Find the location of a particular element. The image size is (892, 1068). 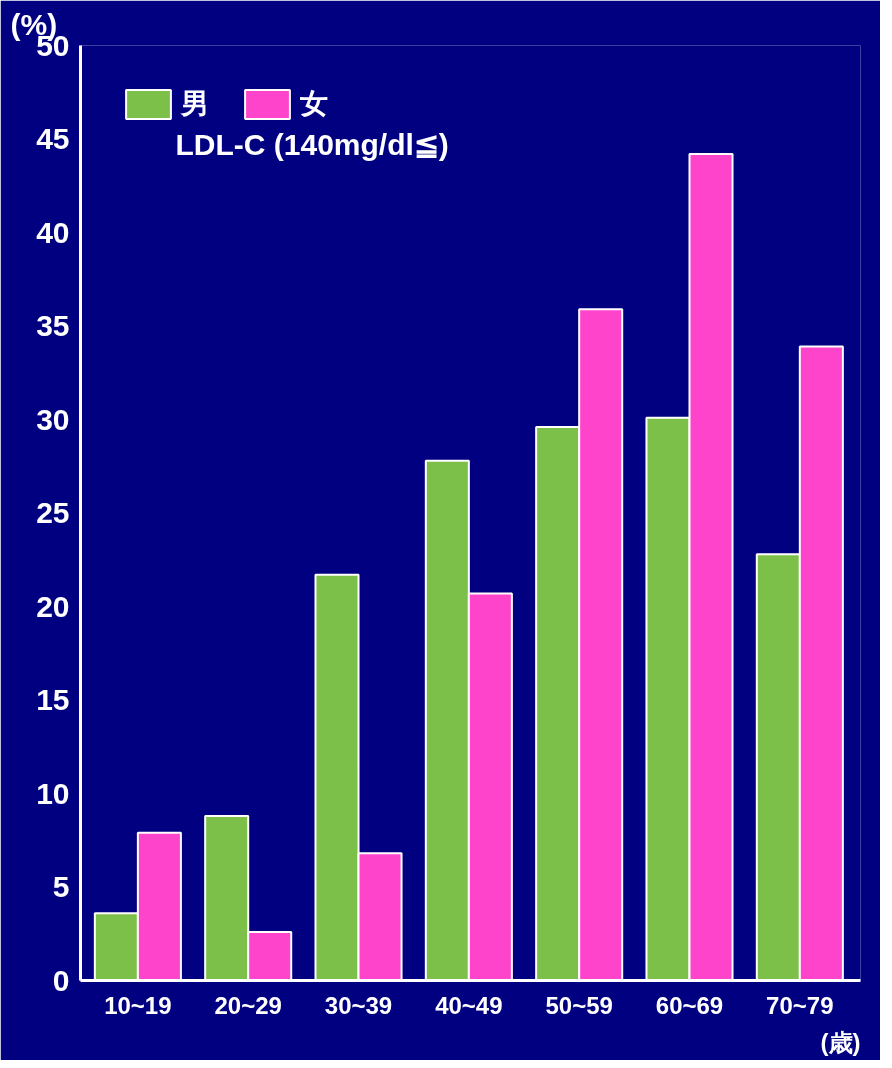

annotation: LDL-C (140mg/dl≦) is located at coordinates (312, 144).